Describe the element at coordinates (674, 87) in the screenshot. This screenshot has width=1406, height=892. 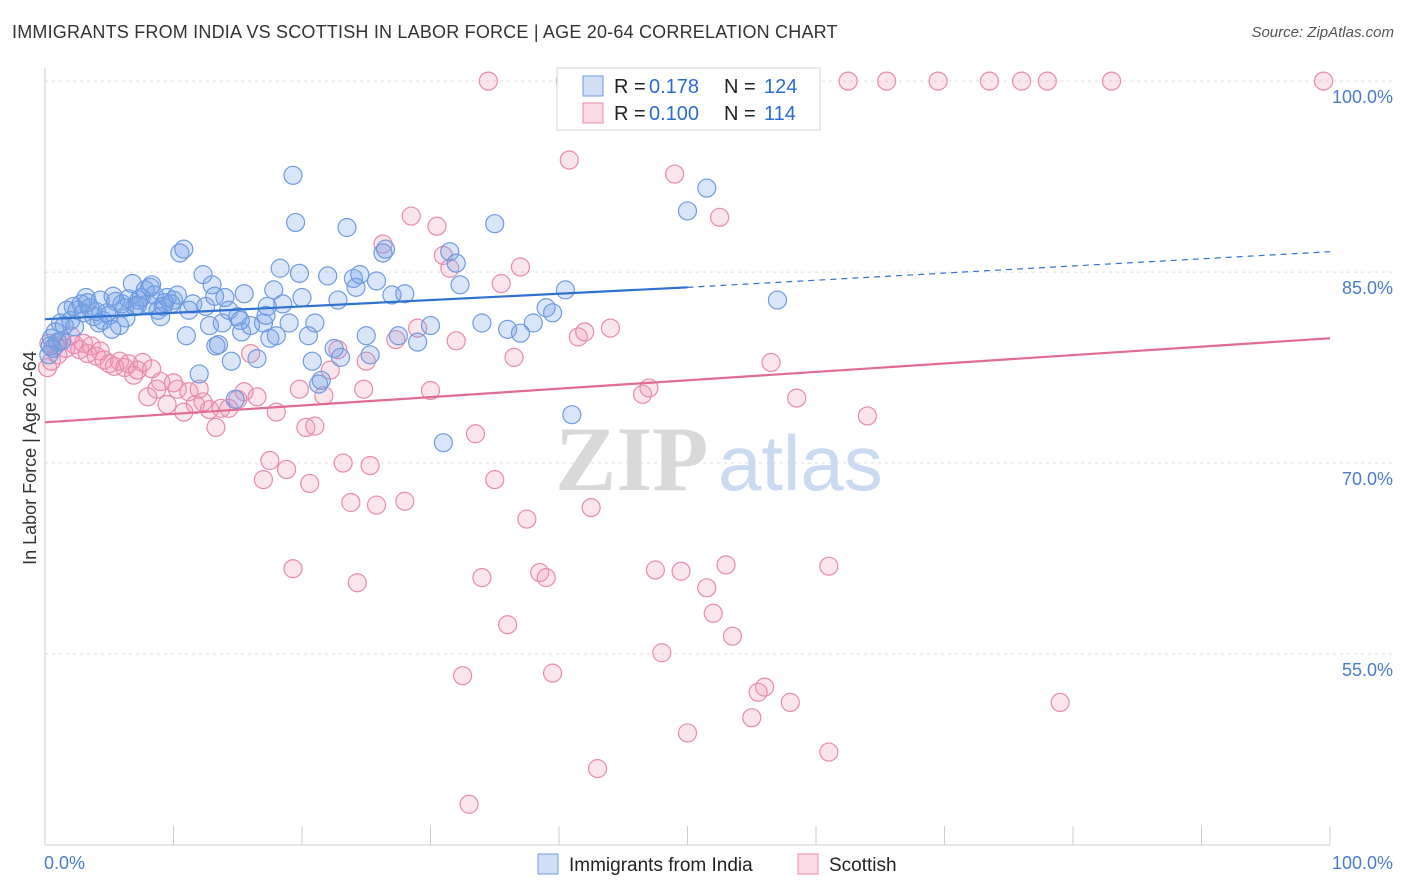
I see `legend-r-value-india: 0.178` at that location.